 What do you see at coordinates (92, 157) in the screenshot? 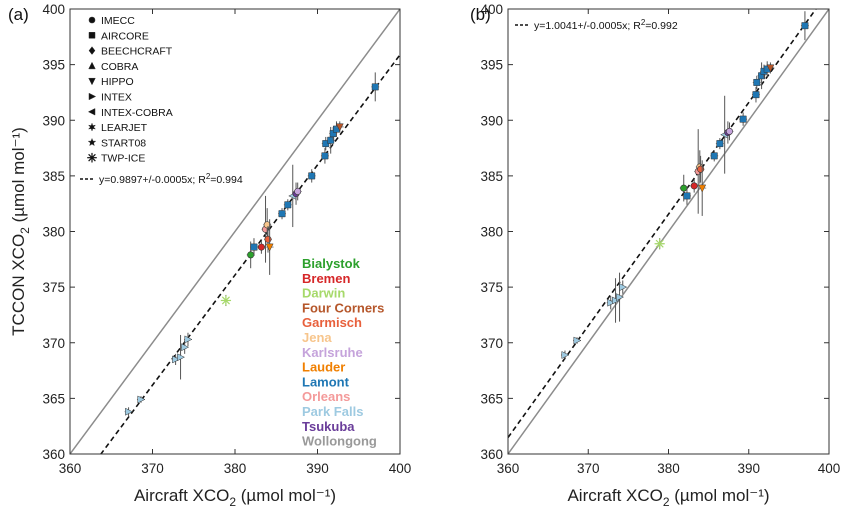
I see `legend-marker-asterisk` at bounding box center [92, 157].